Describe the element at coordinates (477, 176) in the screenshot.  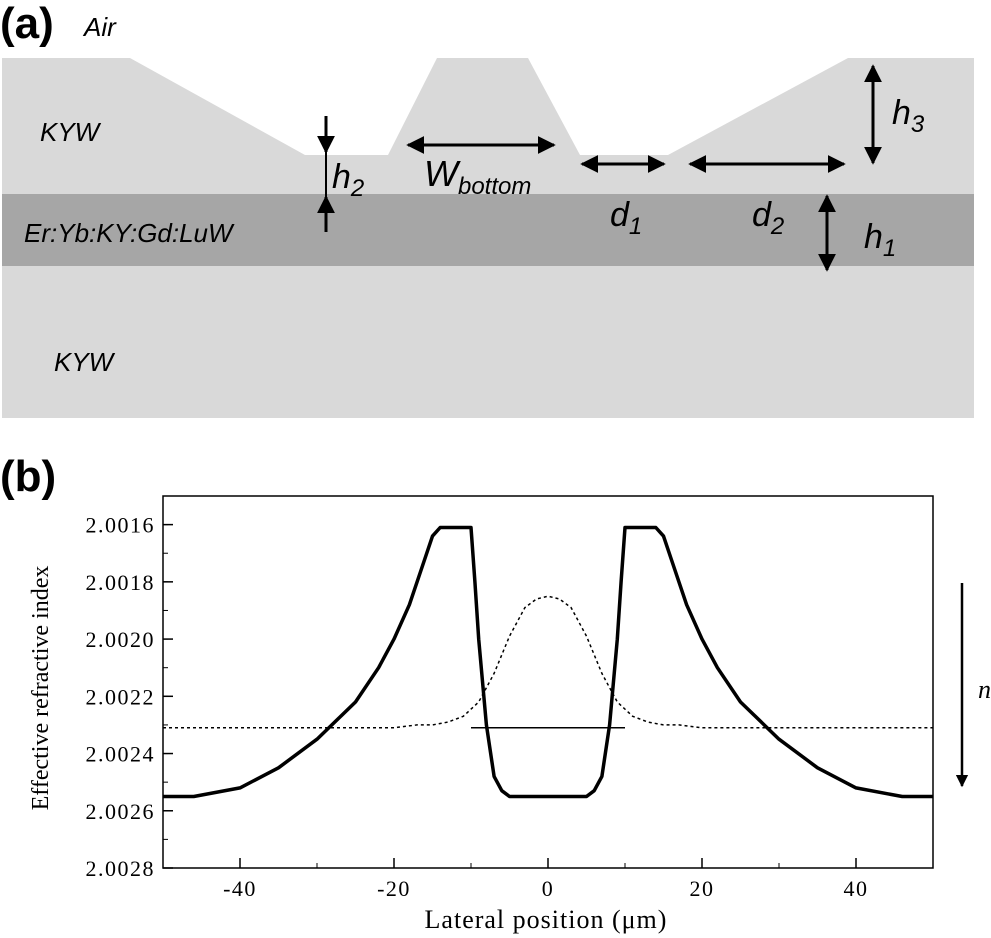
I see `w-bottom-label: Wbottom` at that location.